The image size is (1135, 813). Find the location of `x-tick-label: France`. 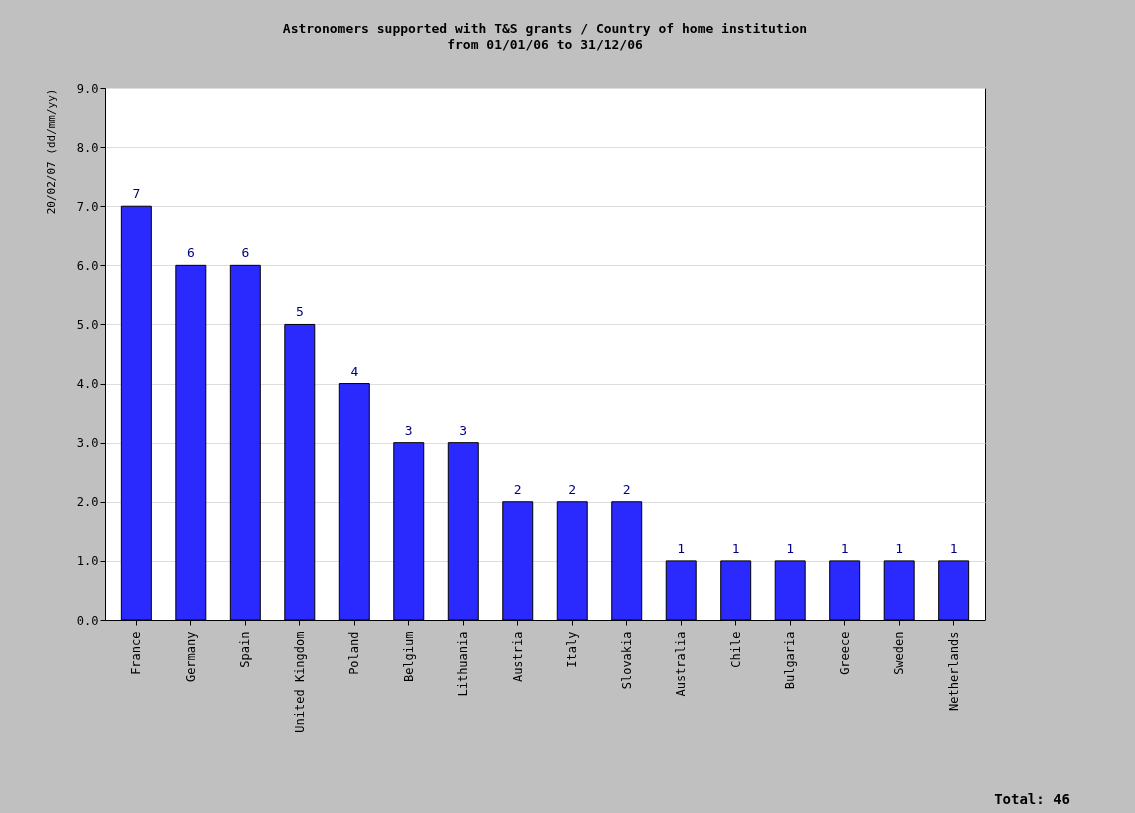

x-tick-label: France is located at coordinates (136, 653).